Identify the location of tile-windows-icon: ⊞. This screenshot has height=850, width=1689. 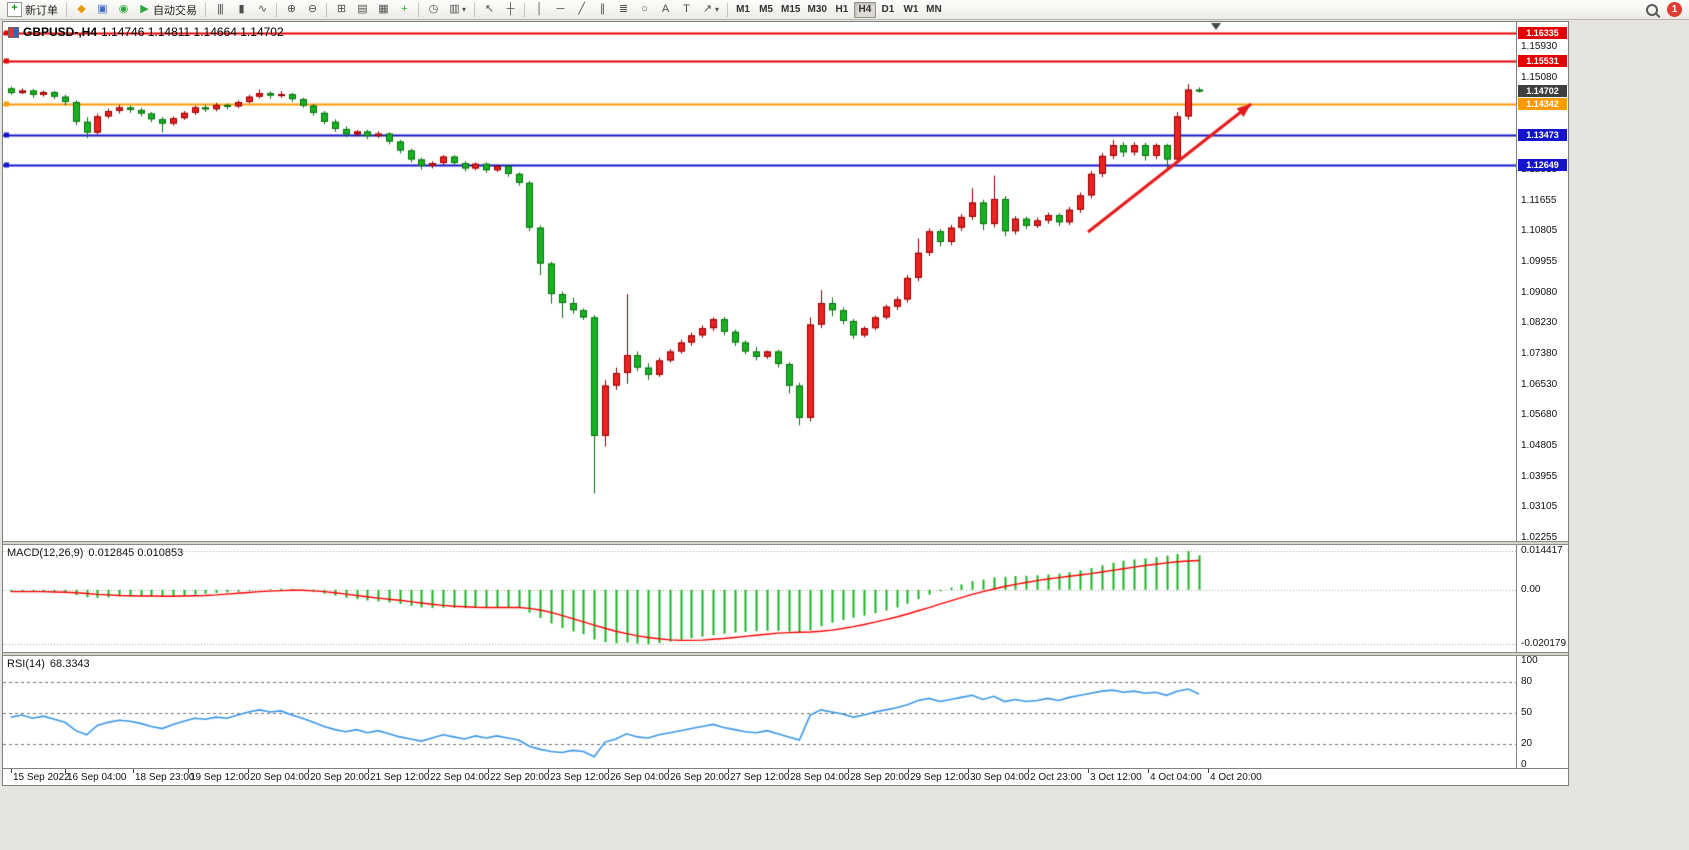
(341, 9).